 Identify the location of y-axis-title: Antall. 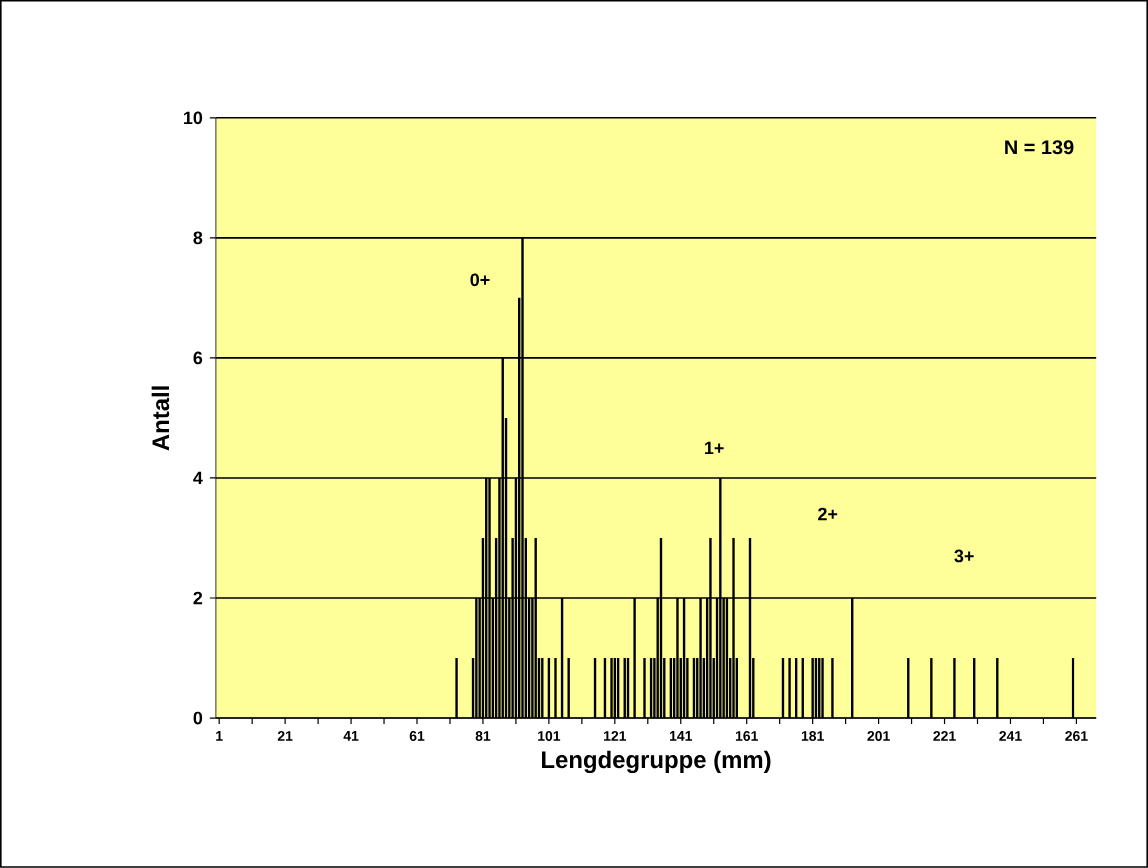
(160, 418).